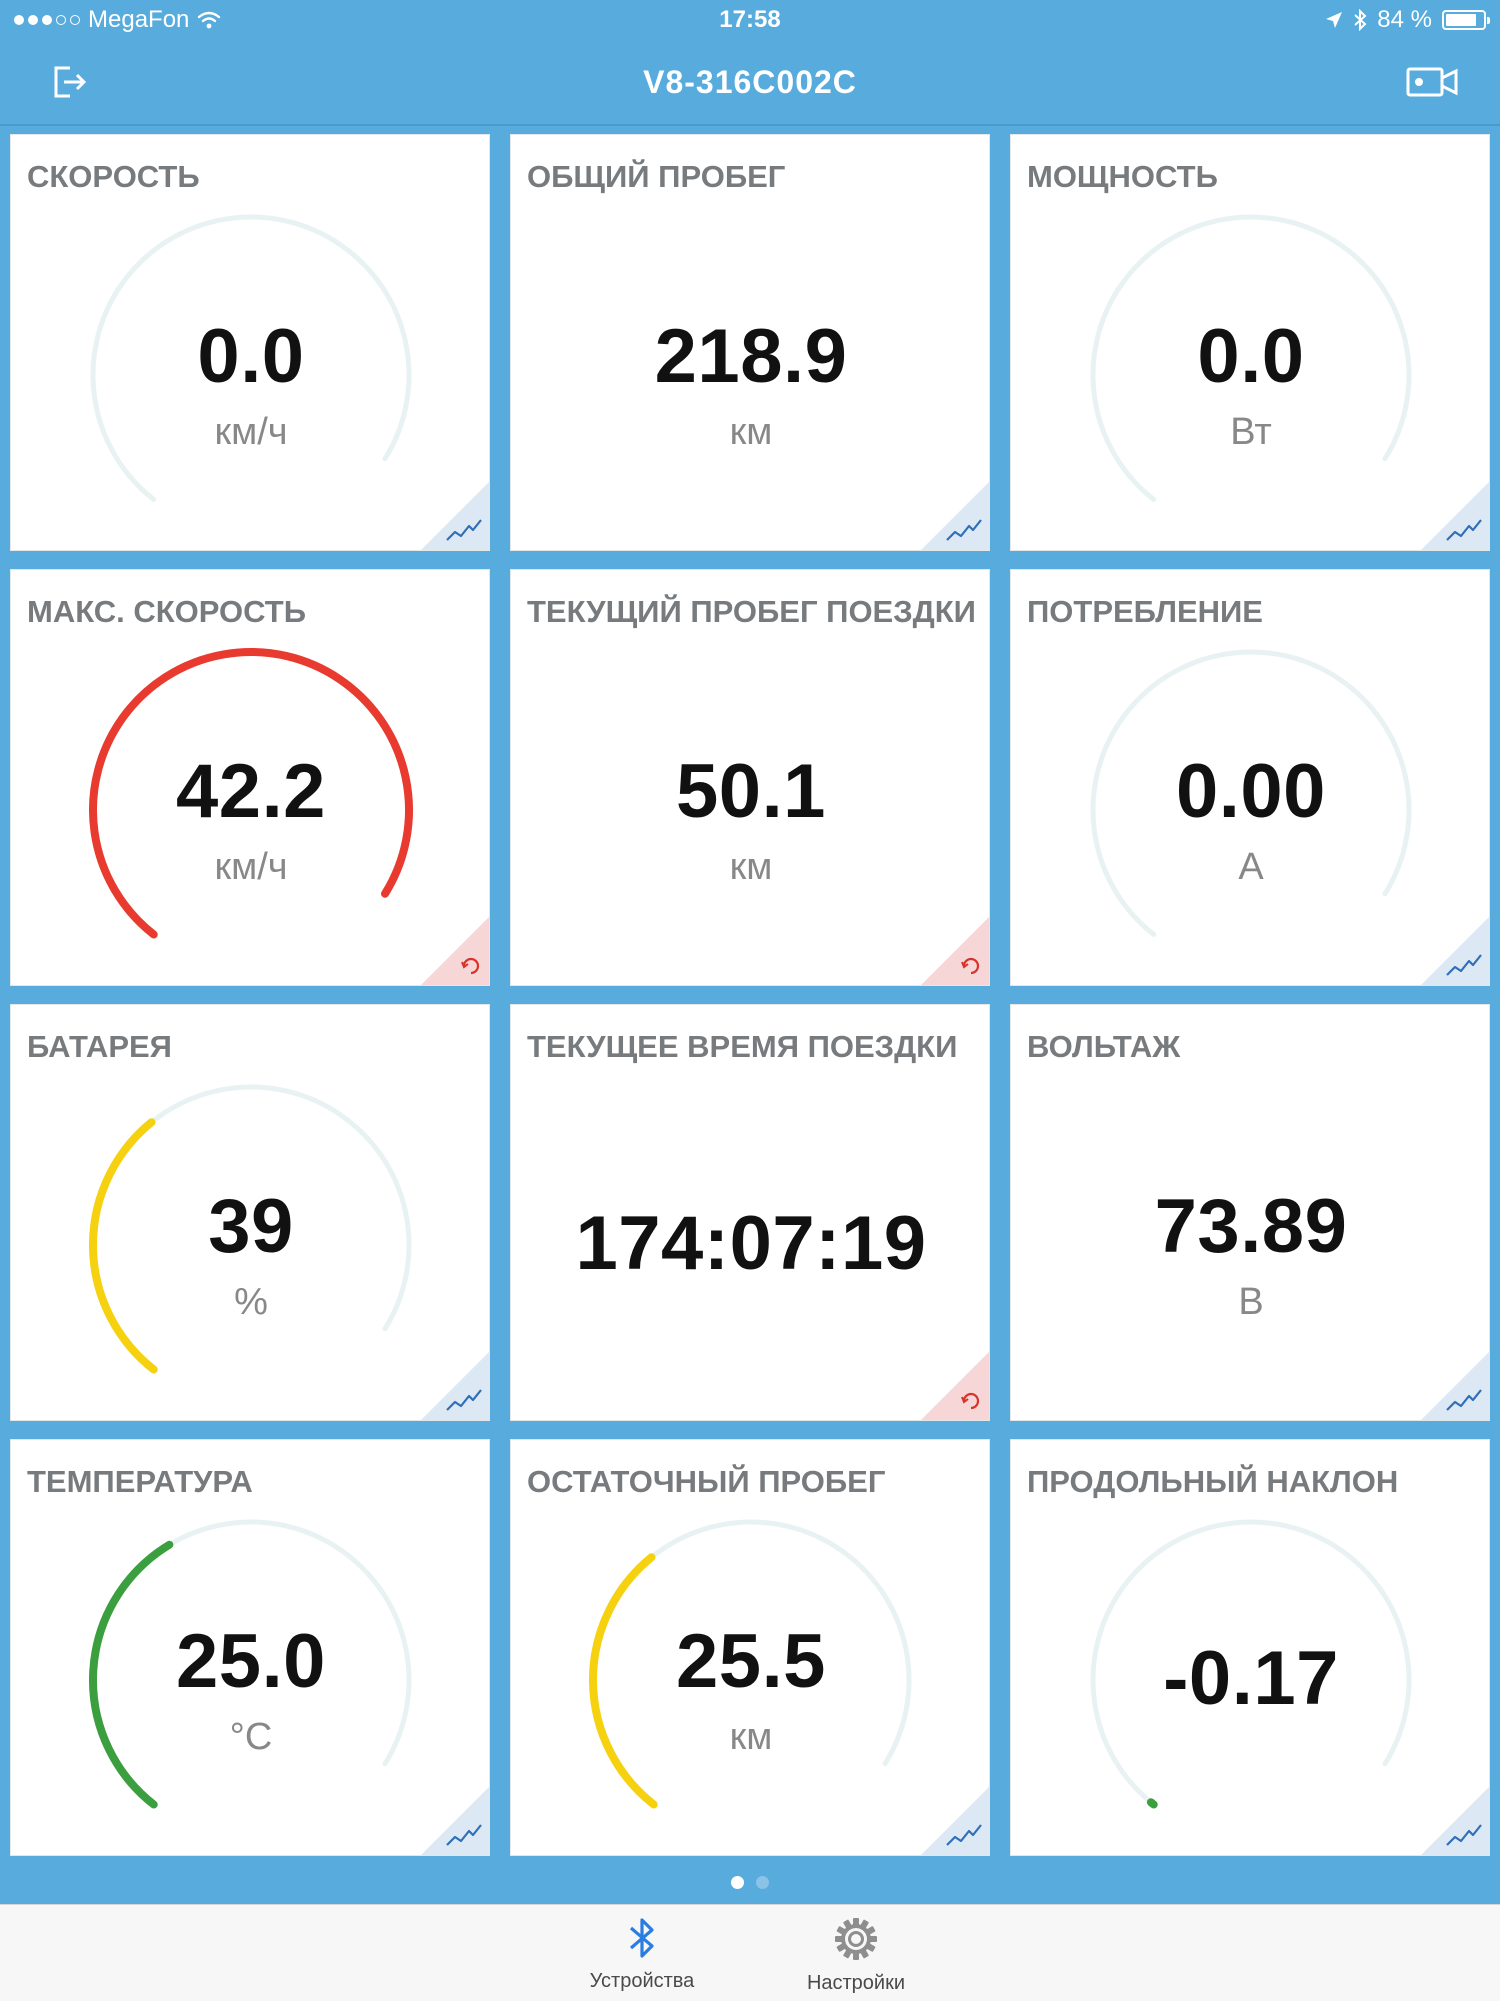  I want to click on speed-value: 0.0, so click(251, 356).